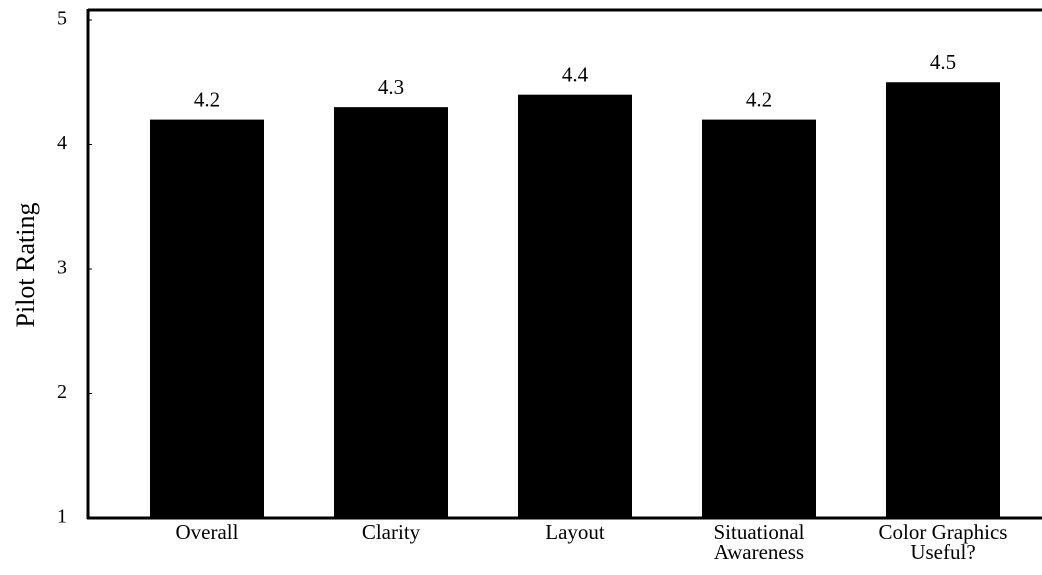 The width and height of the screenshot is (1042, 575). What do you see at coordinates (391, 532) in the screenshot?
I see `x-tick-label: Clarity` at bounding box center [391, 532].